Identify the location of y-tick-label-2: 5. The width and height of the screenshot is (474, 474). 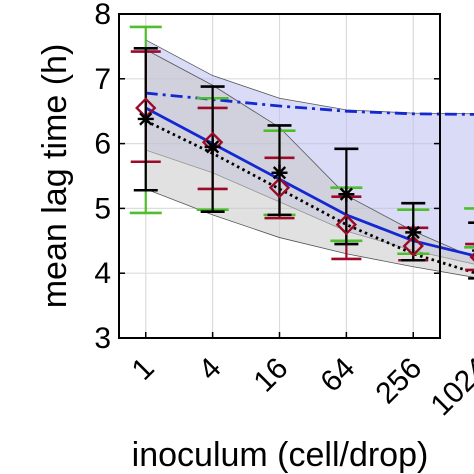
(102, 208).